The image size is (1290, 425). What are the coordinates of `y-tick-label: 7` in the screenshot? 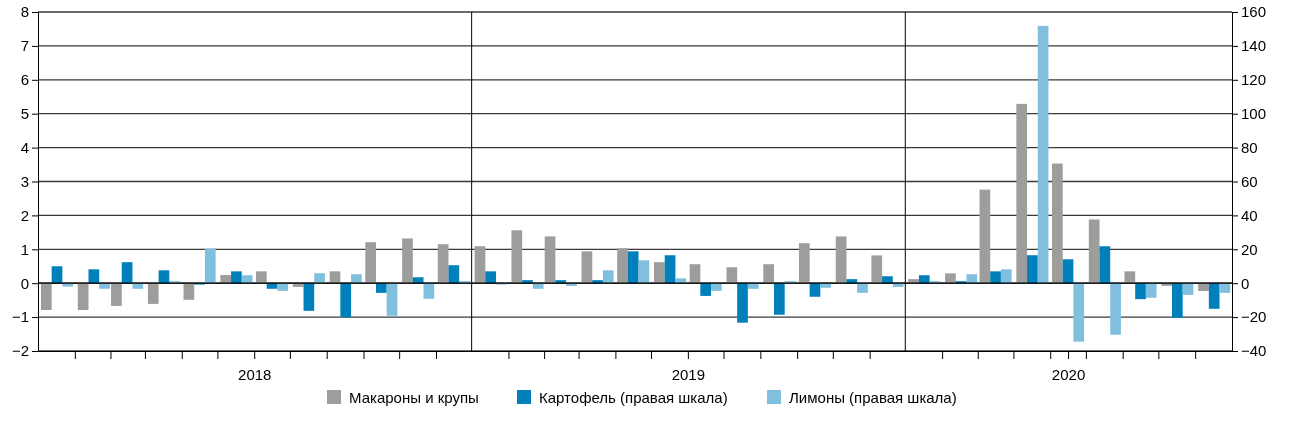 It's located at (24, 46).